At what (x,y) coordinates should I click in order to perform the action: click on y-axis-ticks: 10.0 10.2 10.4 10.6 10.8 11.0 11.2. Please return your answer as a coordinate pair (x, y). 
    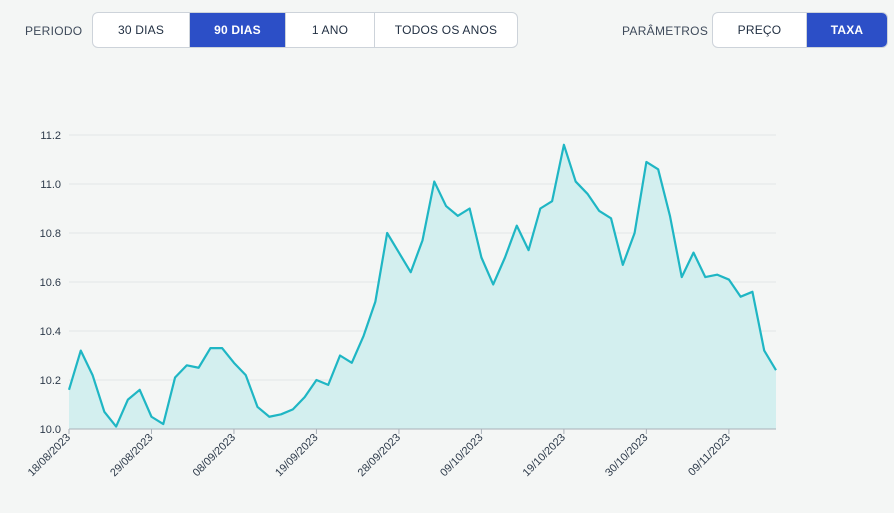
    Looking at the image, I should click on (50, 283).